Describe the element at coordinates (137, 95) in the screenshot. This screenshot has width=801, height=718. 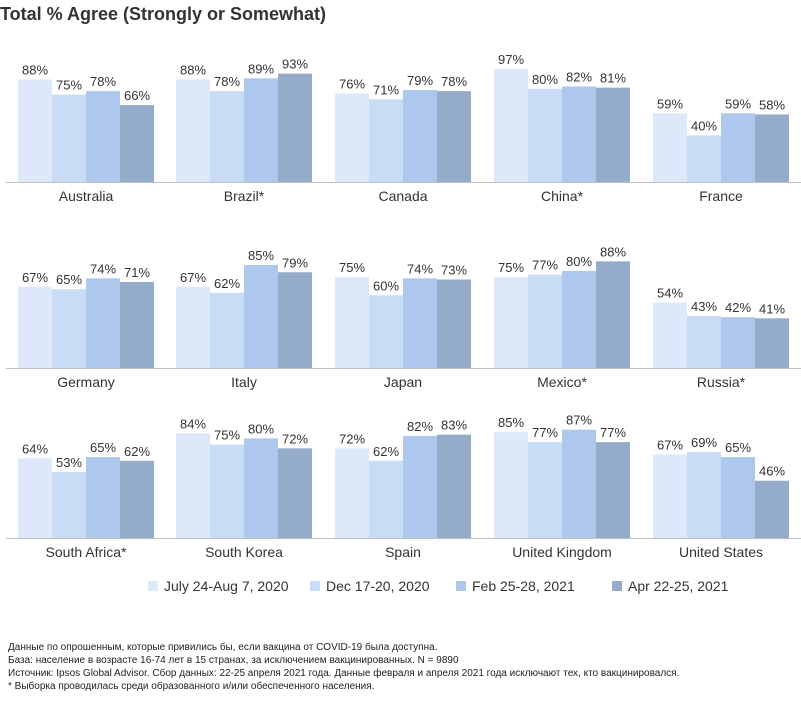
I see `data-label: 66%` at that location.